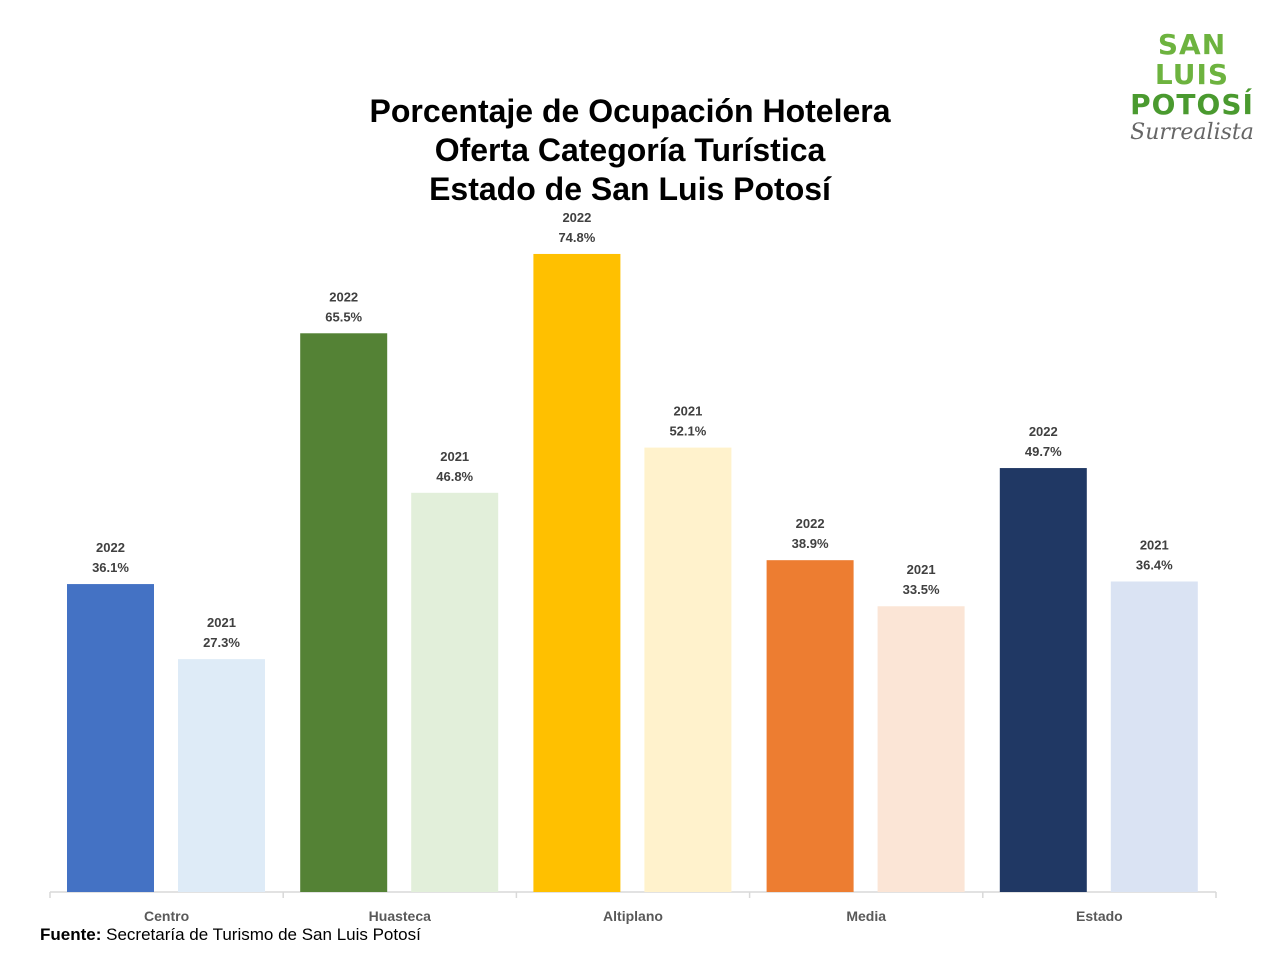 The height and width of the screenshot is (962, 1280). Describe the element at coordinates (687, 431) in the screenshot. I see `data-label-value: 52.1%` at that location.